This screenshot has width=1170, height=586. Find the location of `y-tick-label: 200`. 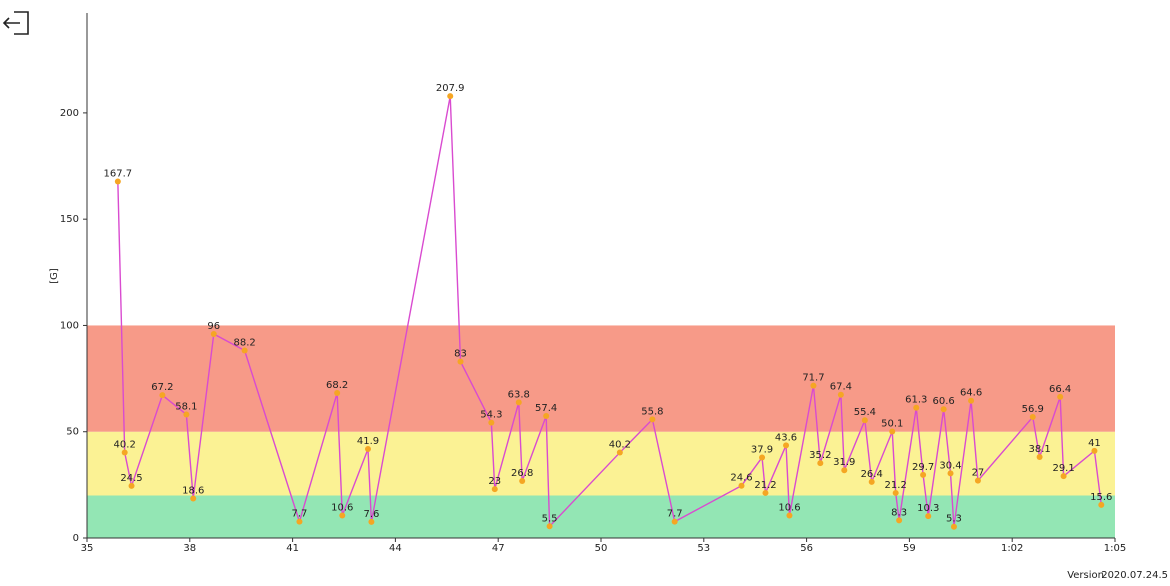

y-tick-label: 200 is located at coordinates (69, 113).